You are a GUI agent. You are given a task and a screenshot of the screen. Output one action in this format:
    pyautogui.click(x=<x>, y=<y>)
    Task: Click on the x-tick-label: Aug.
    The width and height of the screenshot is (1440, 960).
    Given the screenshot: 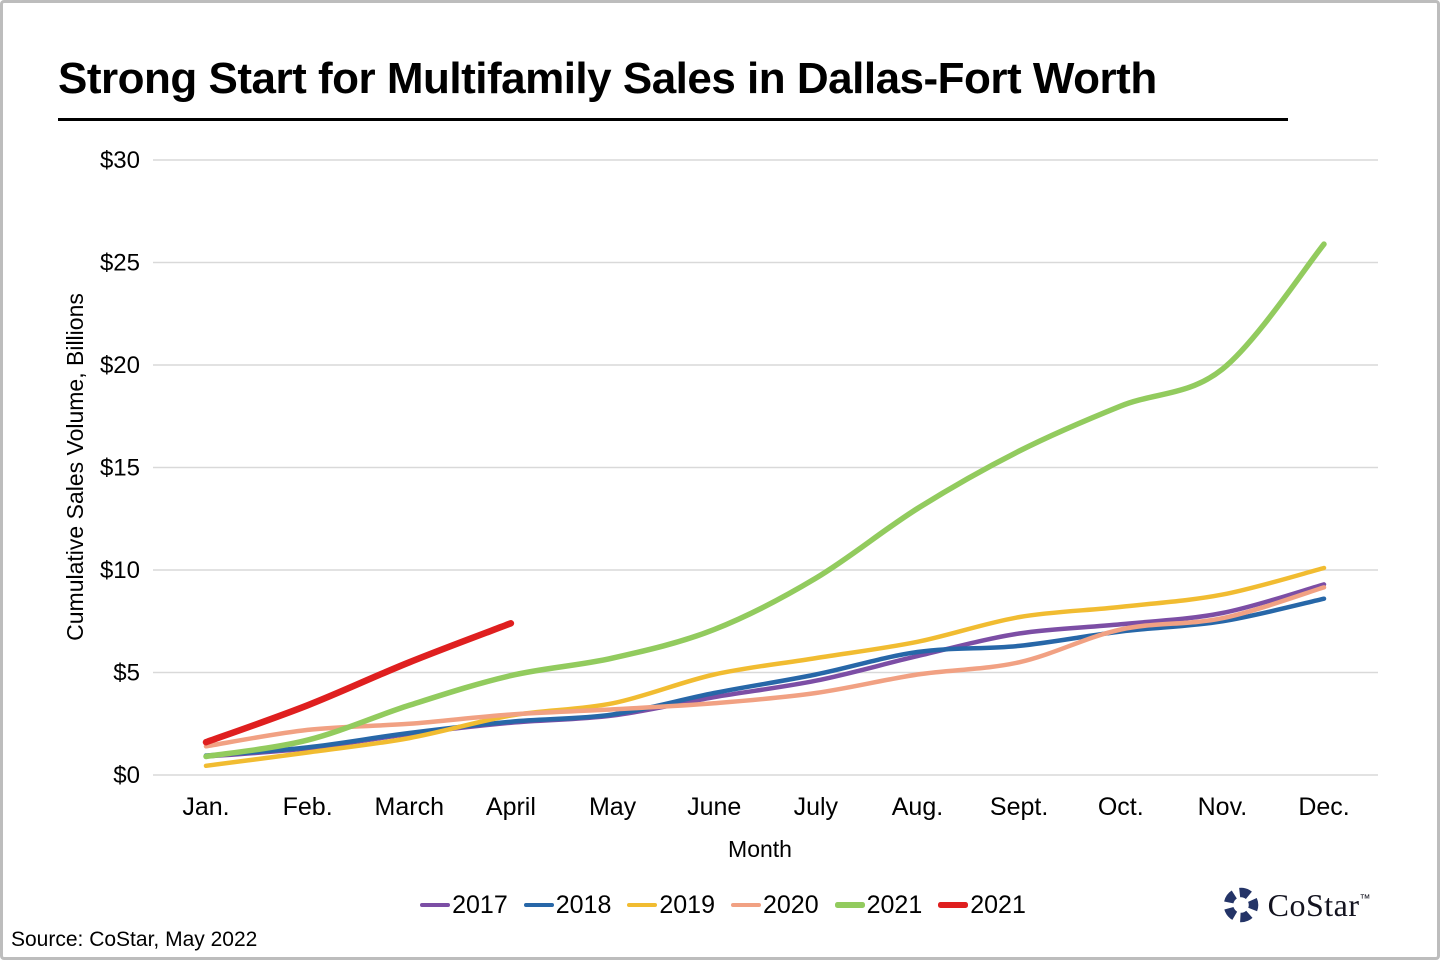 What is the action you would take?
    pyautogui.click(x=917, y=807)
    